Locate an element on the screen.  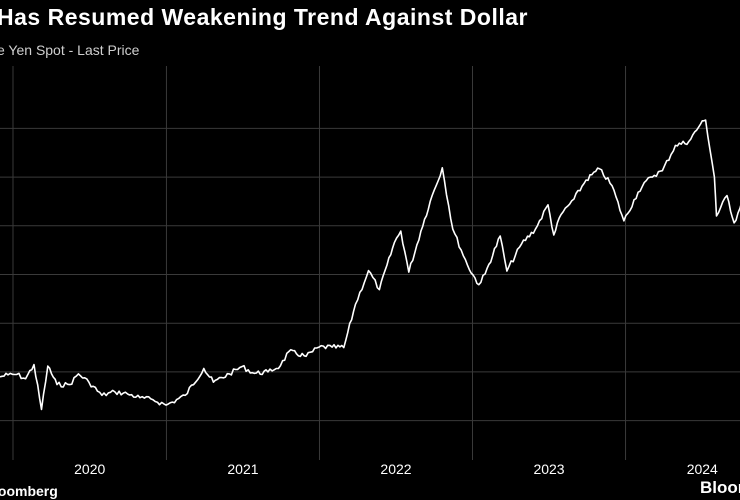
x-tick-label: 2023 is located at coordinates (548, 469).